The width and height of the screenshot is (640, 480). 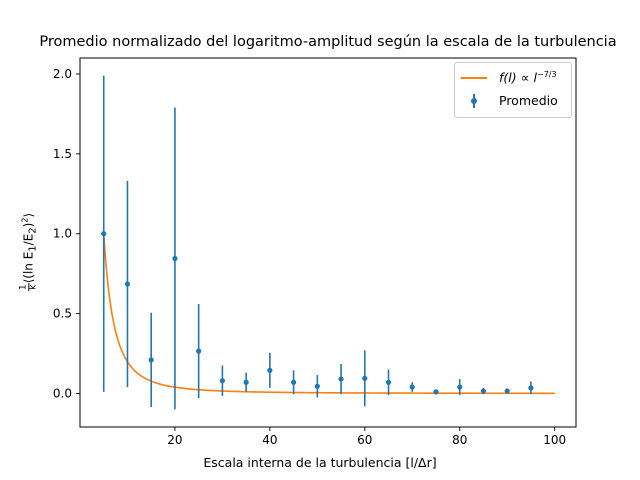 I want to click on y-axis-label-mid: /E, so click(x=28, y=239).